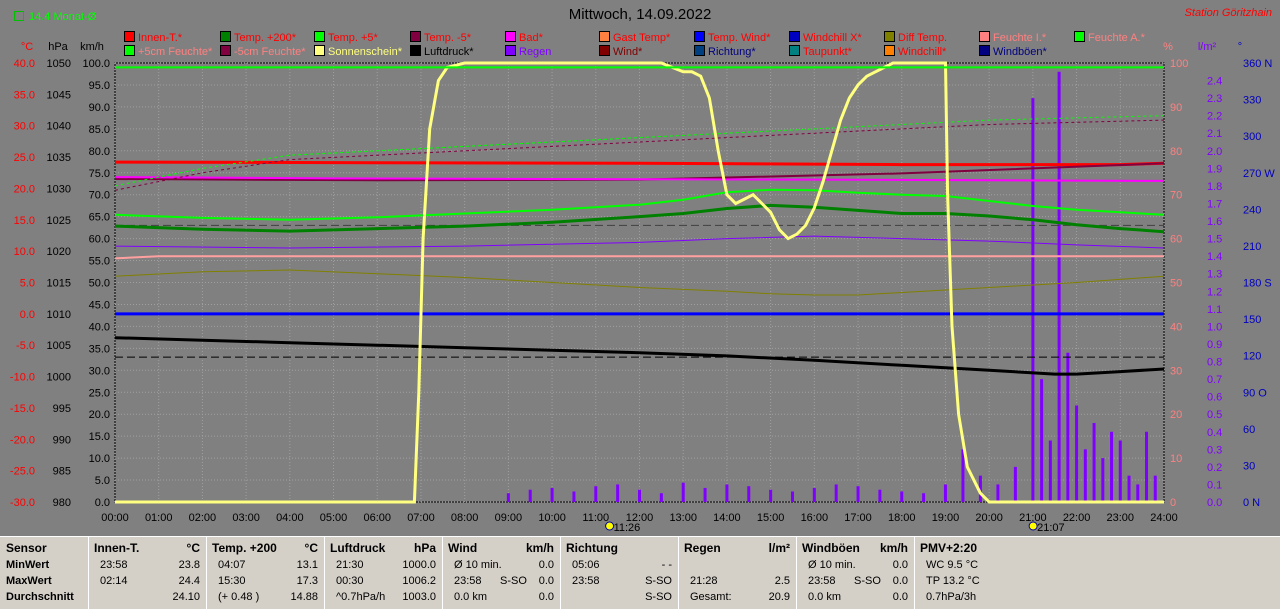 The image size is (1280, 609). Describe the element at coordinates (265, 38) in the screenshot. I see `legend-label: Temp. +200*` at that location.